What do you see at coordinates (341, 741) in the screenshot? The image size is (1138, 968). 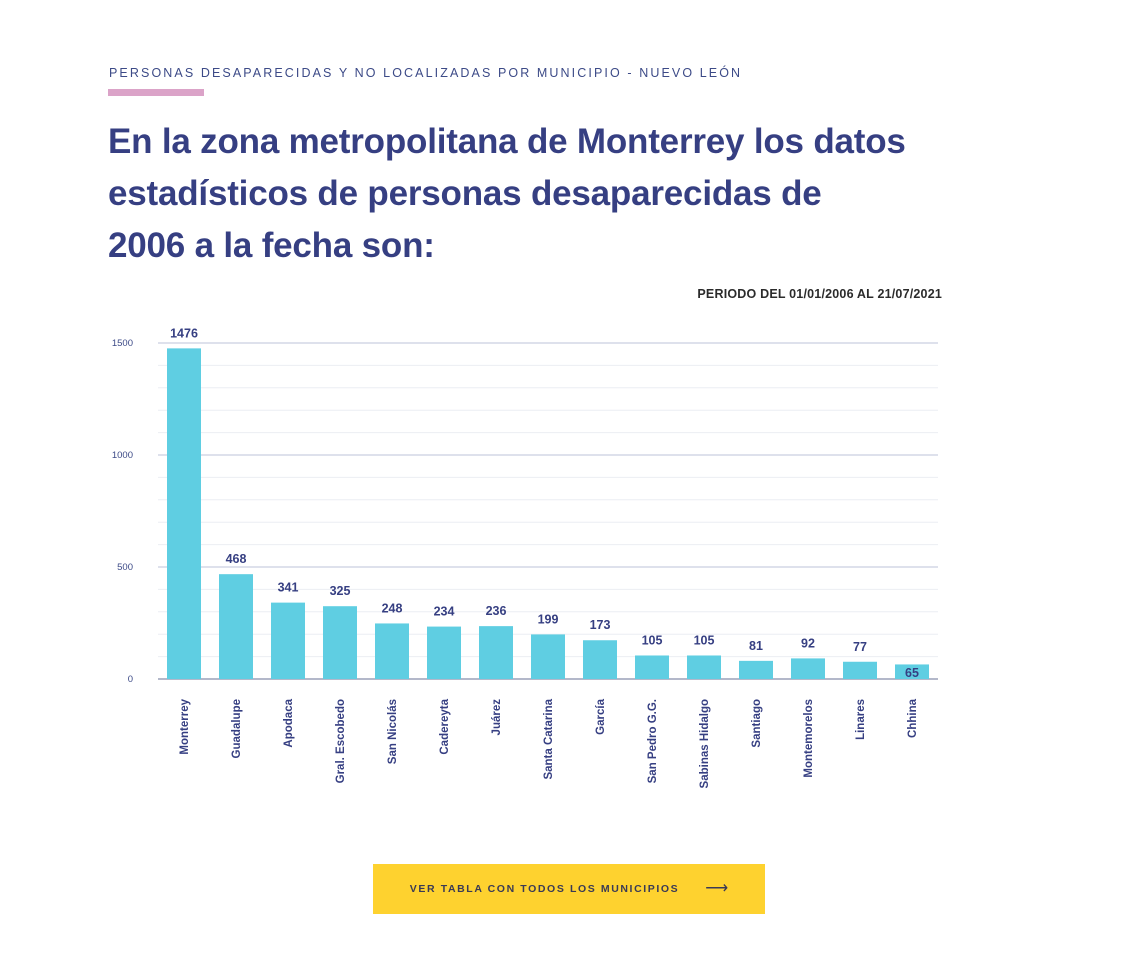 I see `x-tick-label: Gral. Escobedo` at bounding box center [341, 741].